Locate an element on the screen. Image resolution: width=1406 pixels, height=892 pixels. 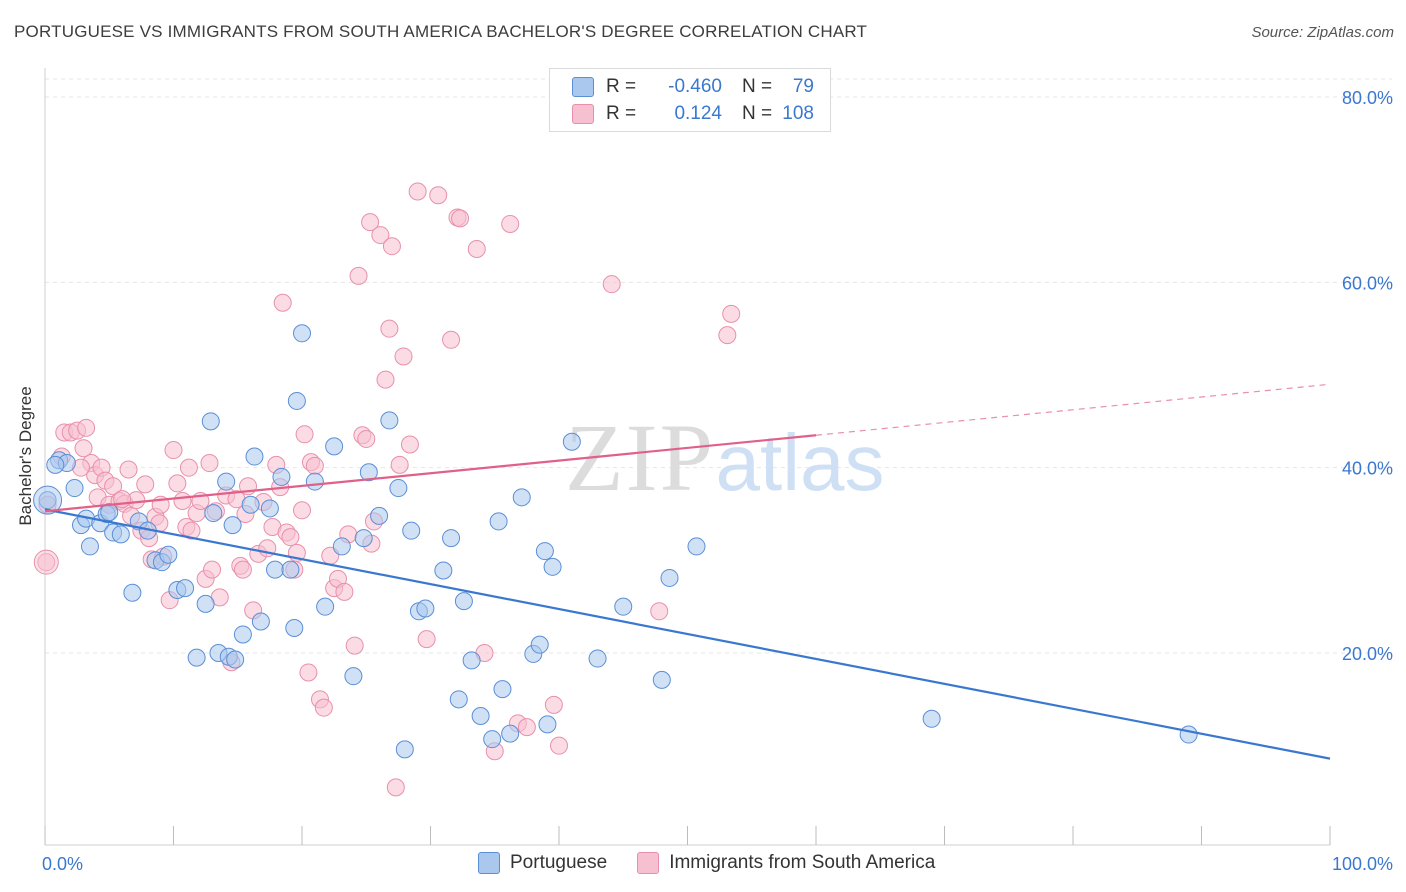
legend-label-immigrants: Immigrants from South America is located at coordinates (802, 862).